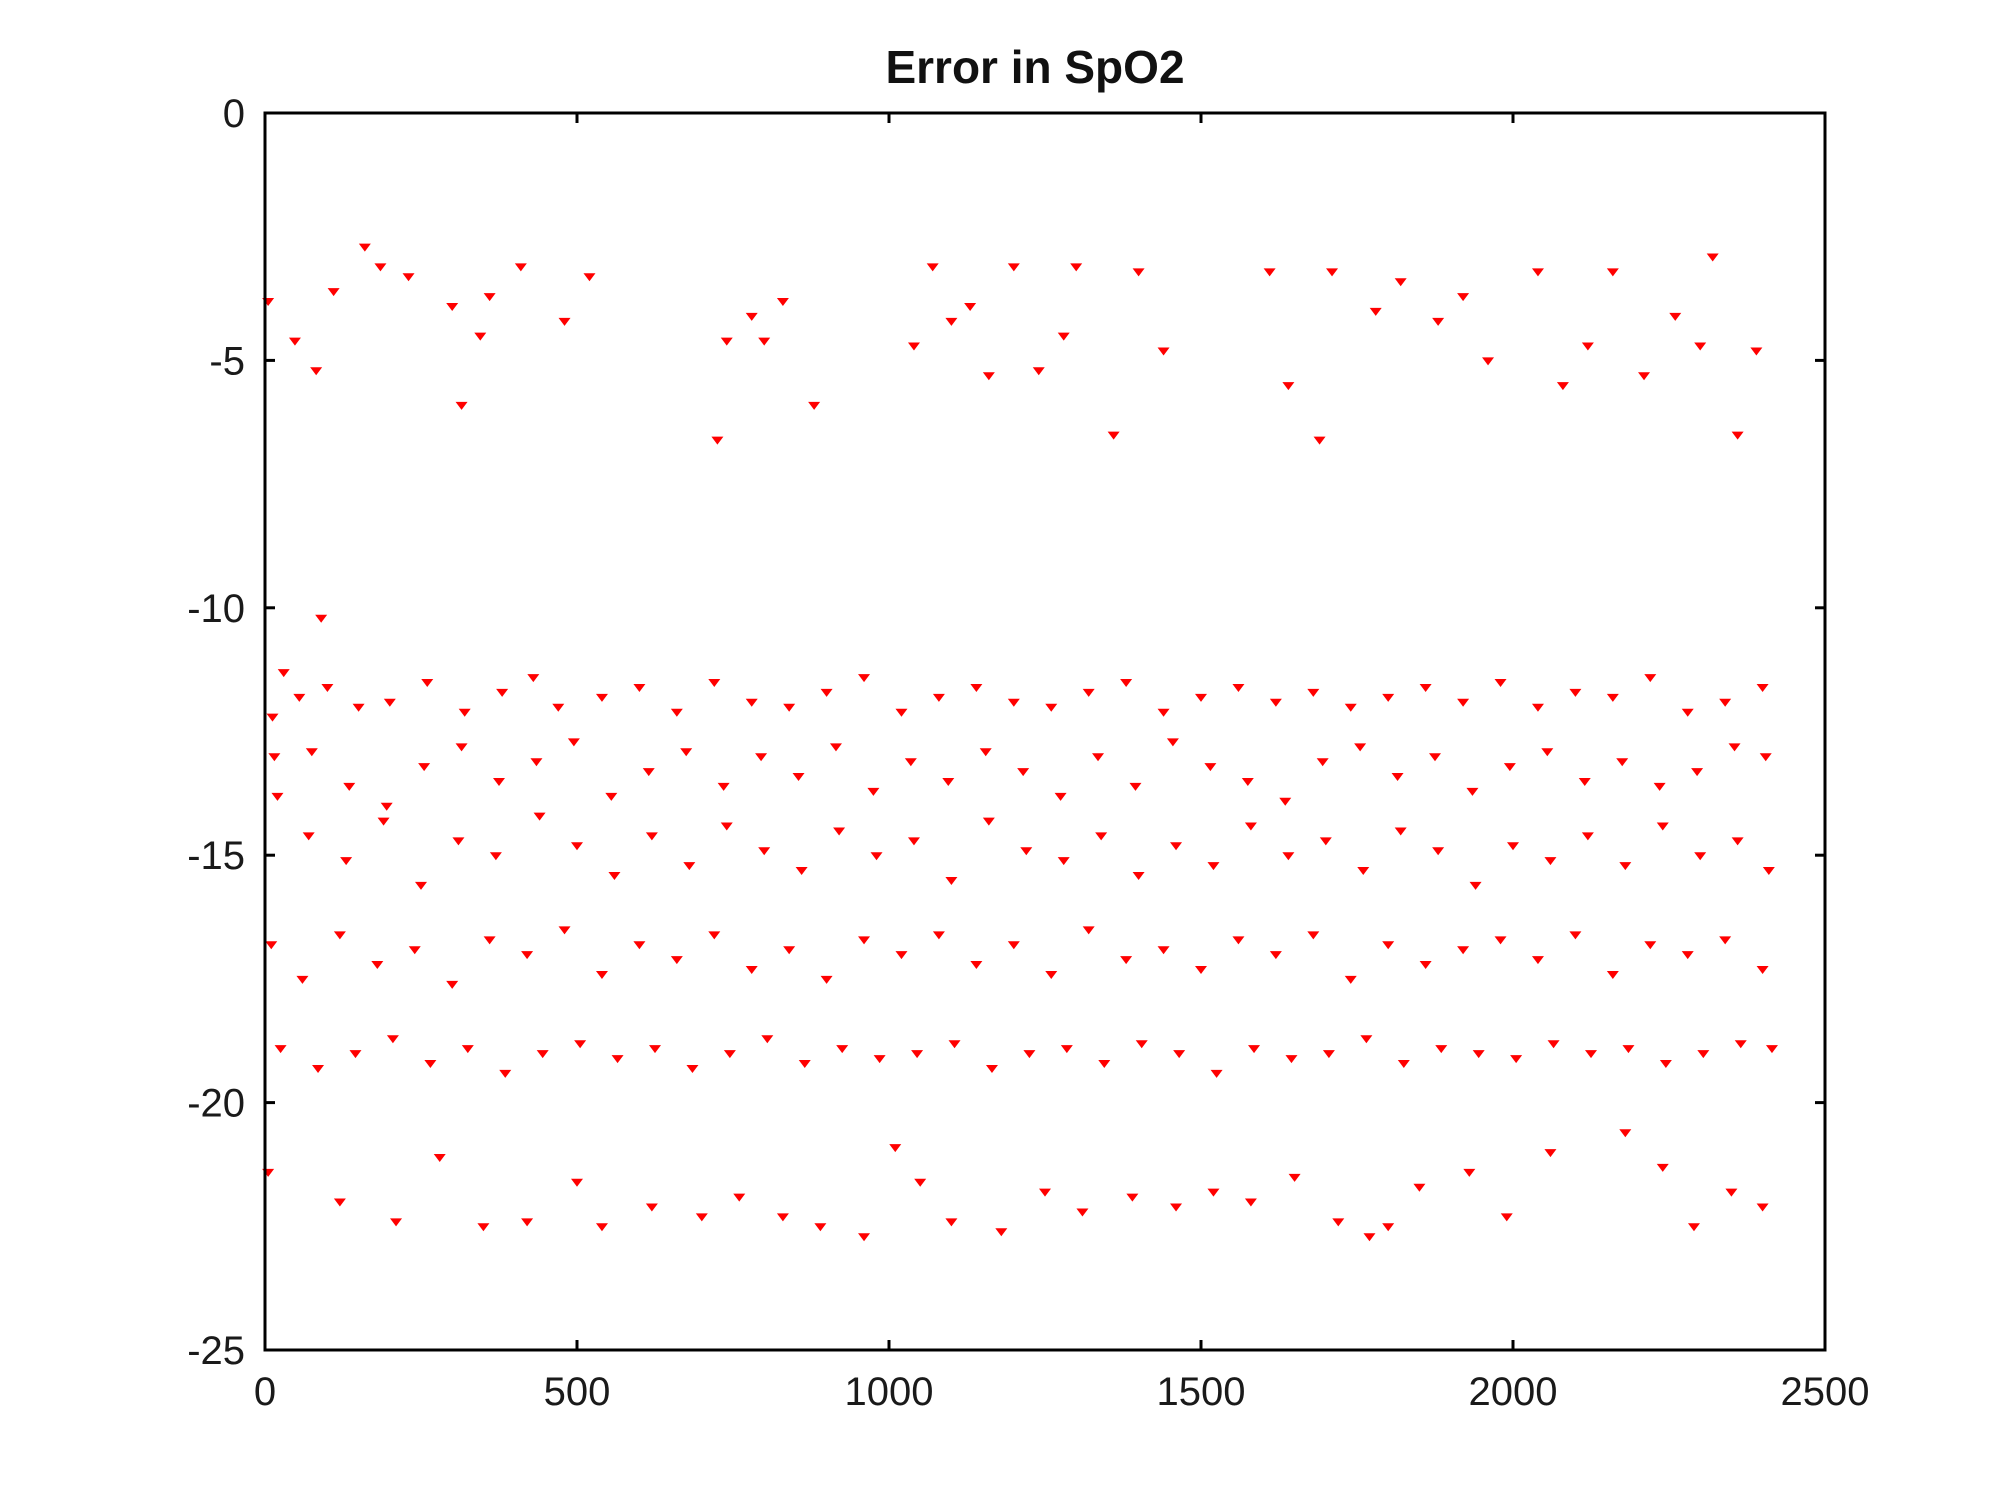 The width and height of the screenshot is (2000, 1502). Describe the element at coordinates (216, 1104) in the screenshot. I see `y-tick-label: -20` at that location.